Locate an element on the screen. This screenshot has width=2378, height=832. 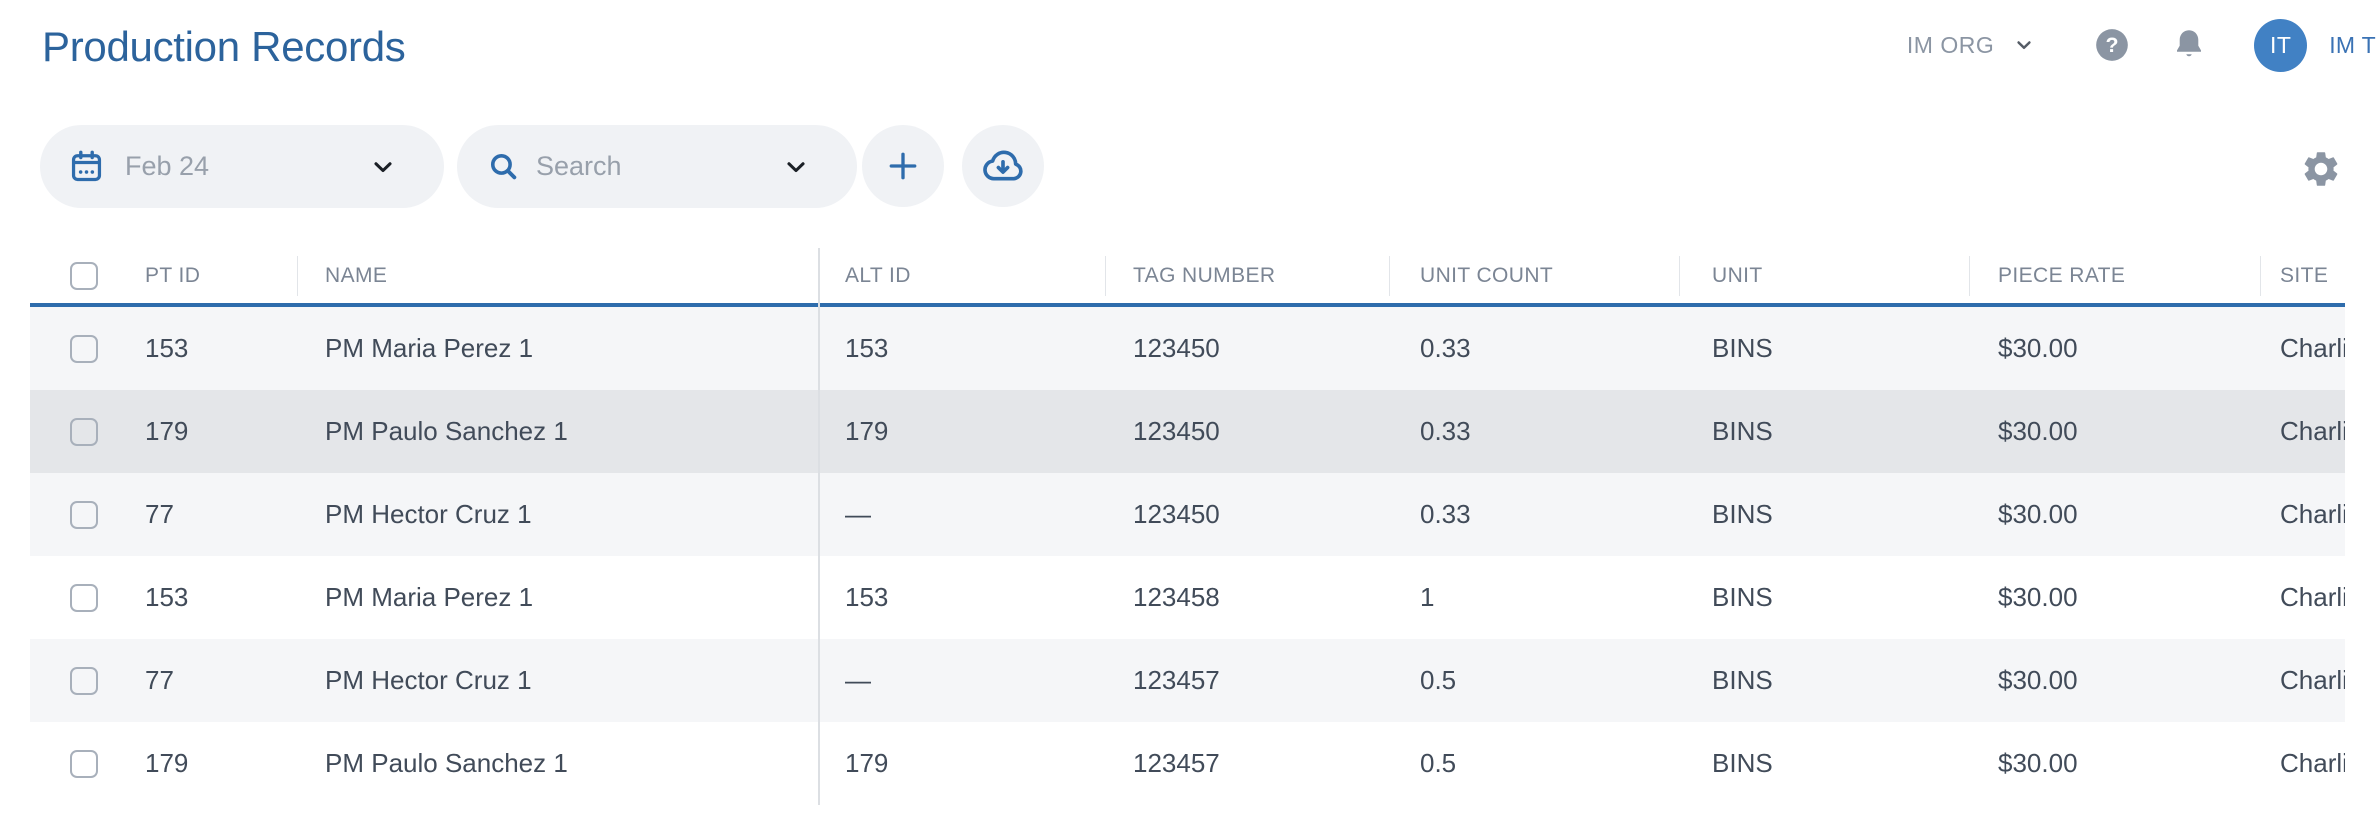
help-icon: ? is located at coordinates (2112, 45).